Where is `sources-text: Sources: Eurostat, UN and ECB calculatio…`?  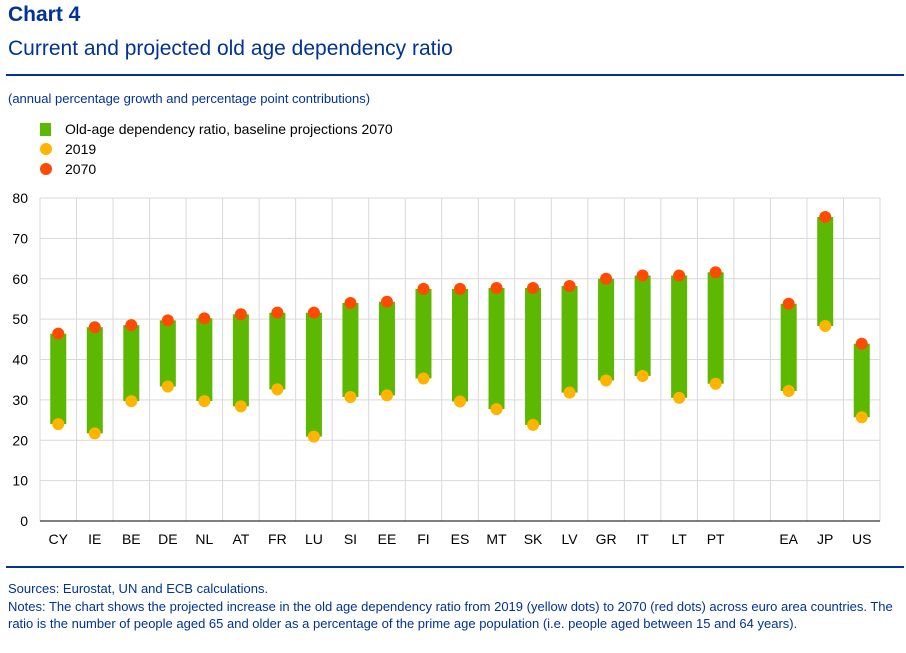
sources-text: Sources: Eurostat, UN and ECB calculatio… is located at coordinates (138, 588).